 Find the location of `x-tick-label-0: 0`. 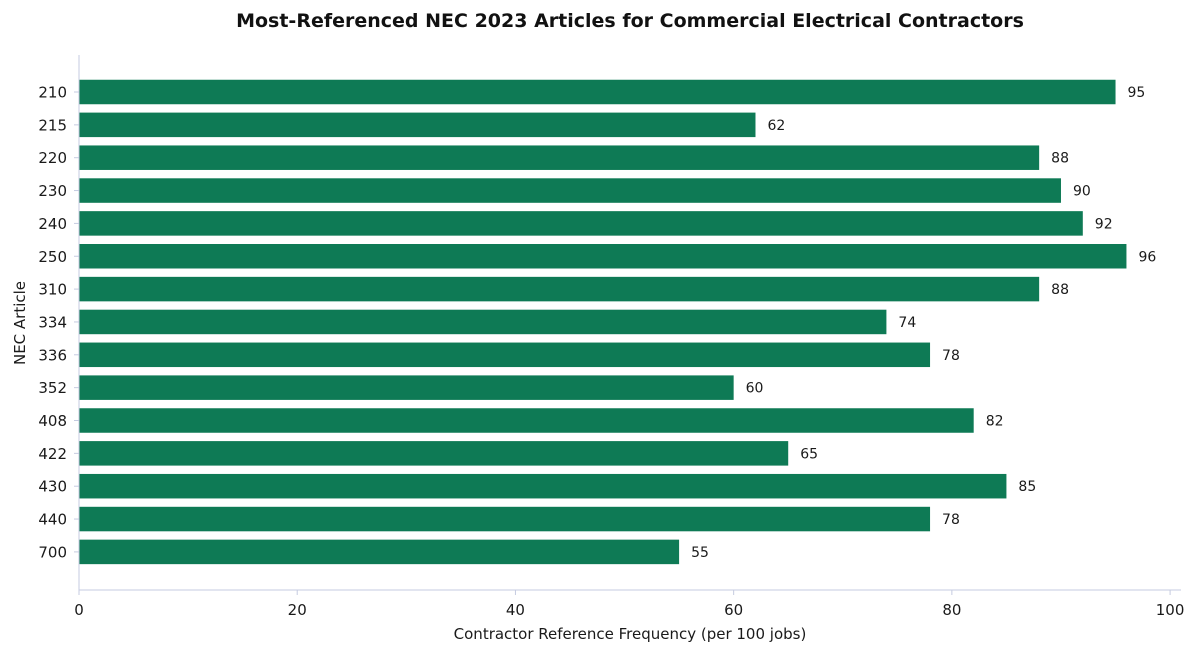

x-tick-label-0: 0 is located at coordinates (79, 610).